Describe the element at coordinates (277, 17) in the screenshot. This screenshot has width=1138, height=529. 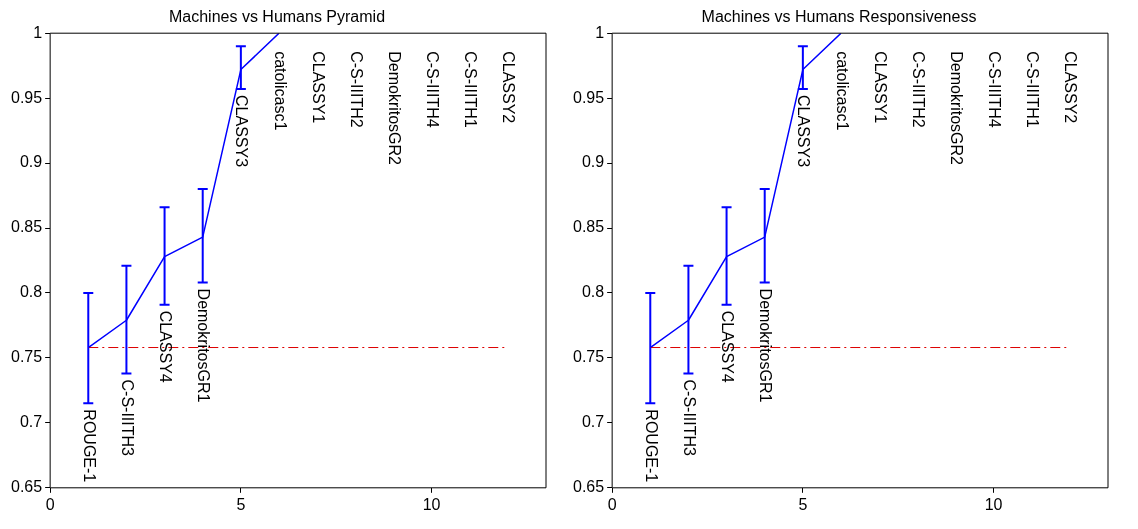
I see `chart-title: Machines vs Humans Pyramid` at that location.